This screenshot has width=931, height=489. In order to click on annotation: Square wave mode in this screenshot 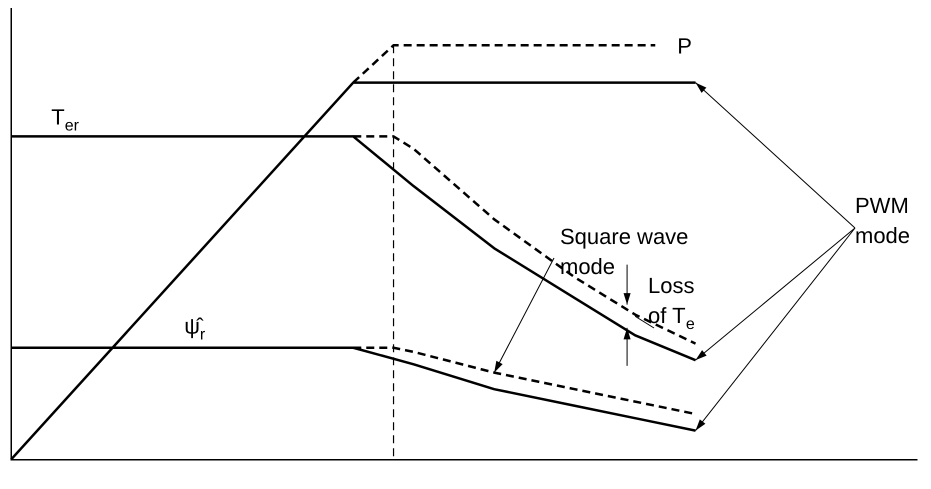, I will do `click(624, 251)`.